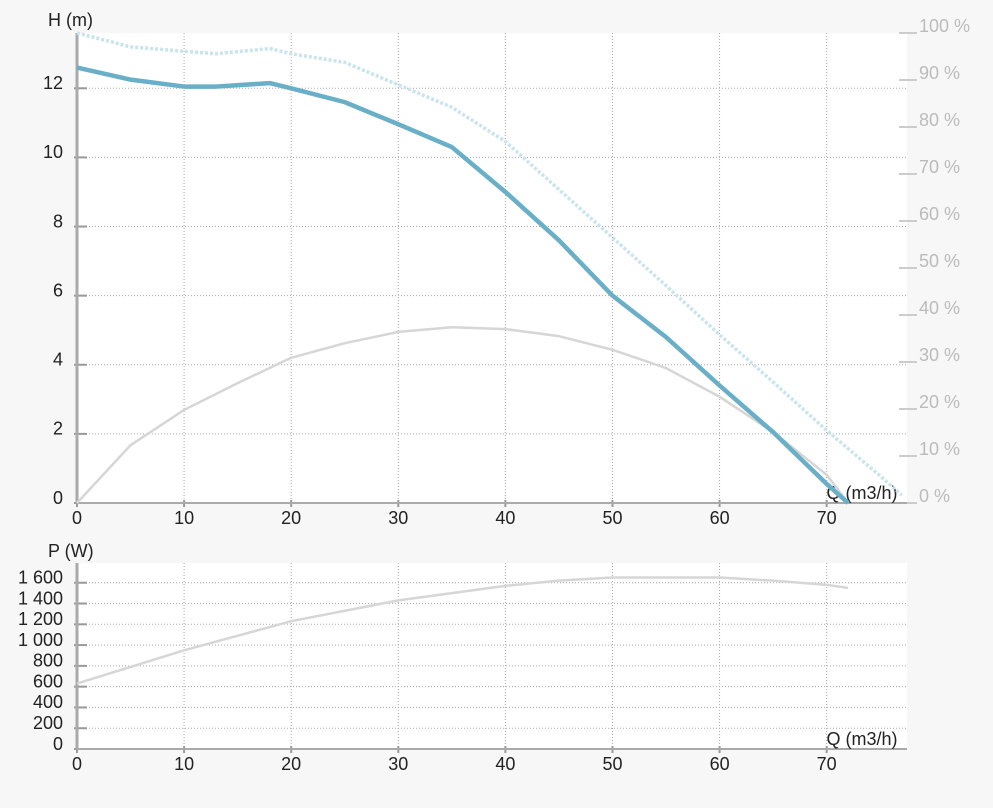 The height and width of the screenshot is (808, 993). I want to click on y-tick-label: 8, so click(58, 221).